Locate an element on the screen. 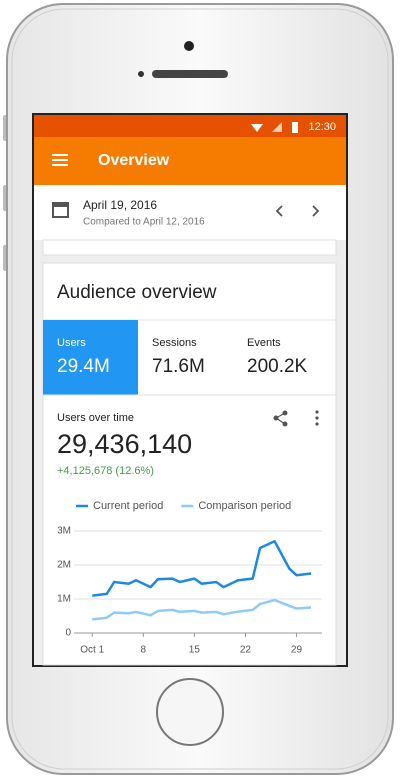 The image size is (400, 784). total-users: 29,436,140 is located at coordinates (124, 444).